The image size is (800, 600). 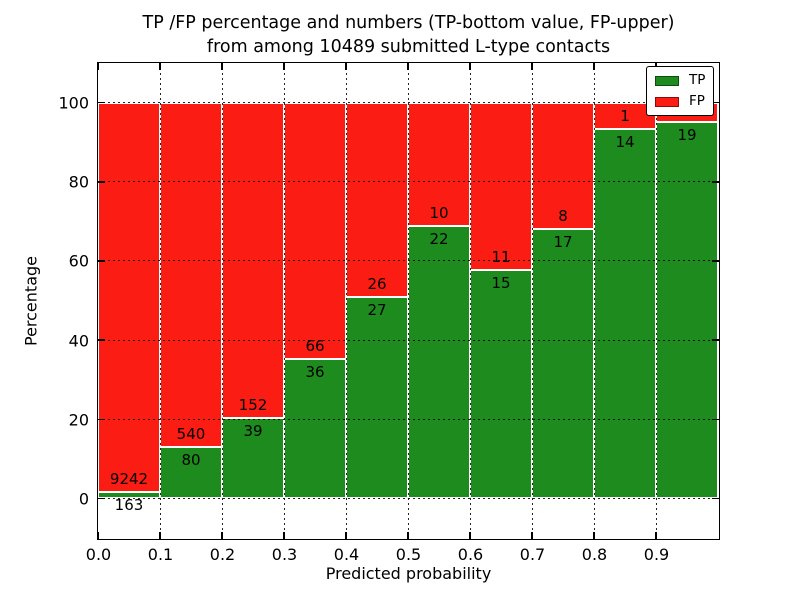 I want to click on x-tick-label: 0.6, so click(x=470, y=554).